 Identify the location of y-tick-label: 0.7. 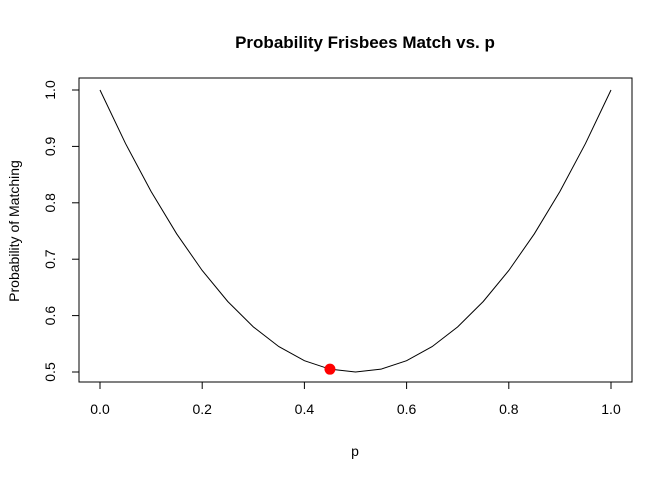
(50, 259).